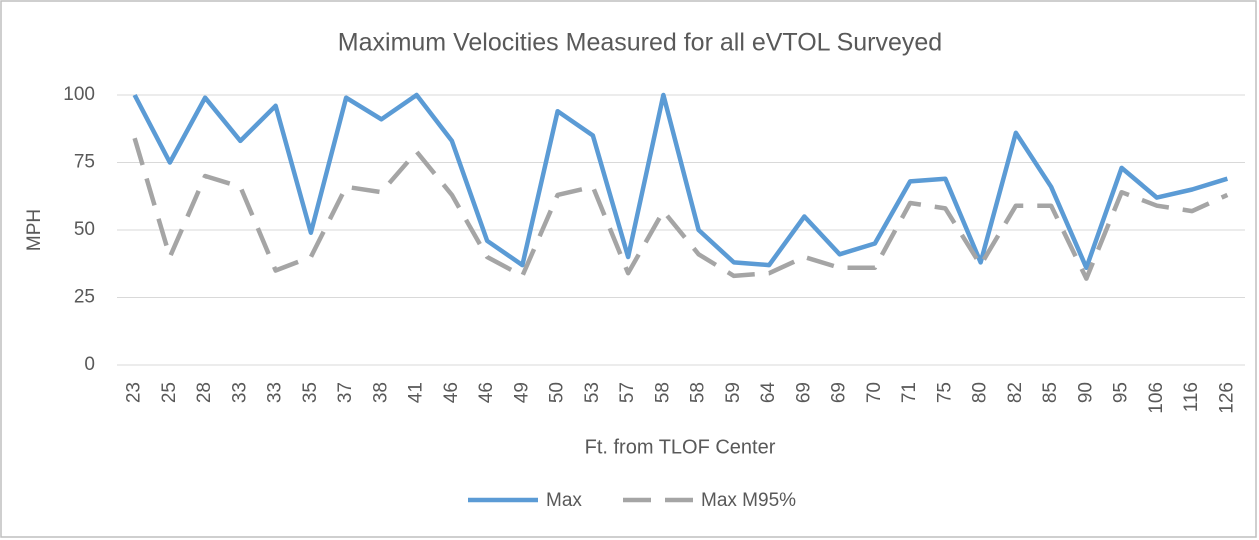  I want to click on y-tick-label: 50, so click(84, 229).